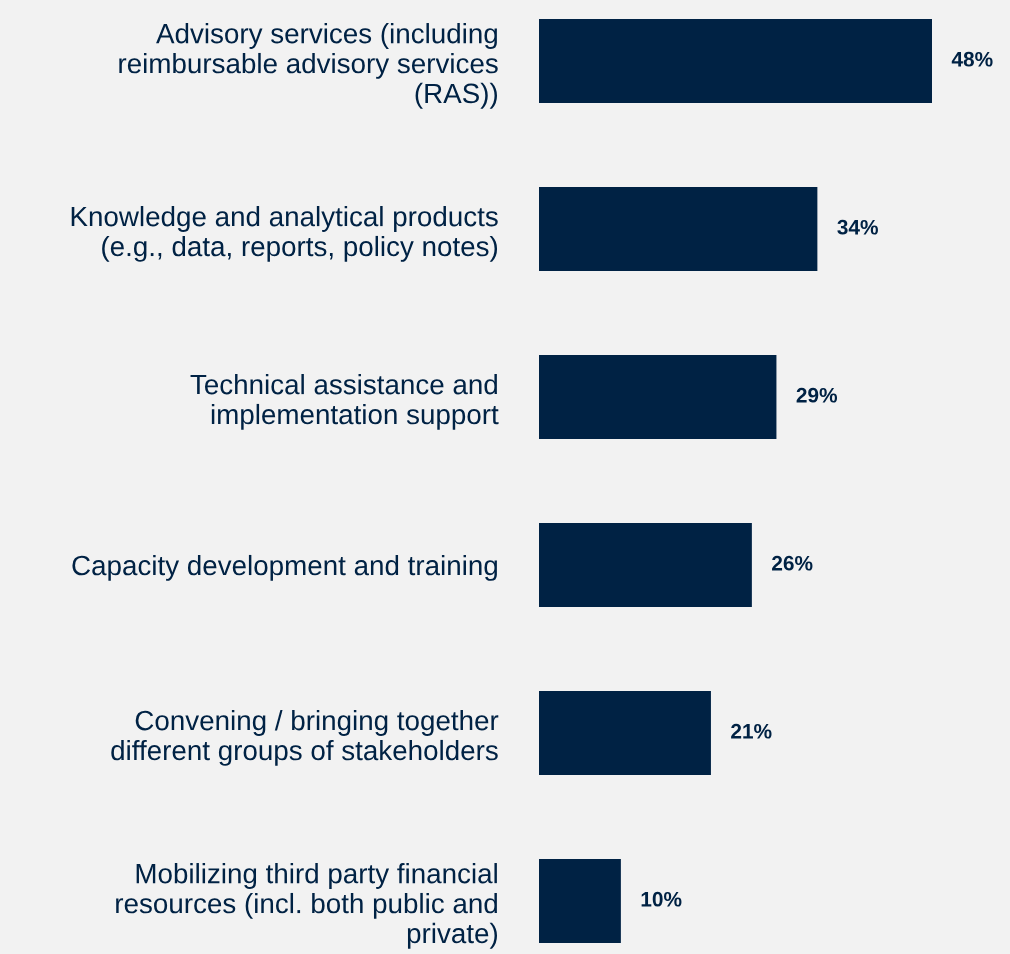 This screenshot has width=1010, height=954. Describe the element at coordinates (284, 233) in the screenshot. I see `y-tick-label: Knowledge and analytical products (e.g., data, reports, policy notes)` at that location.